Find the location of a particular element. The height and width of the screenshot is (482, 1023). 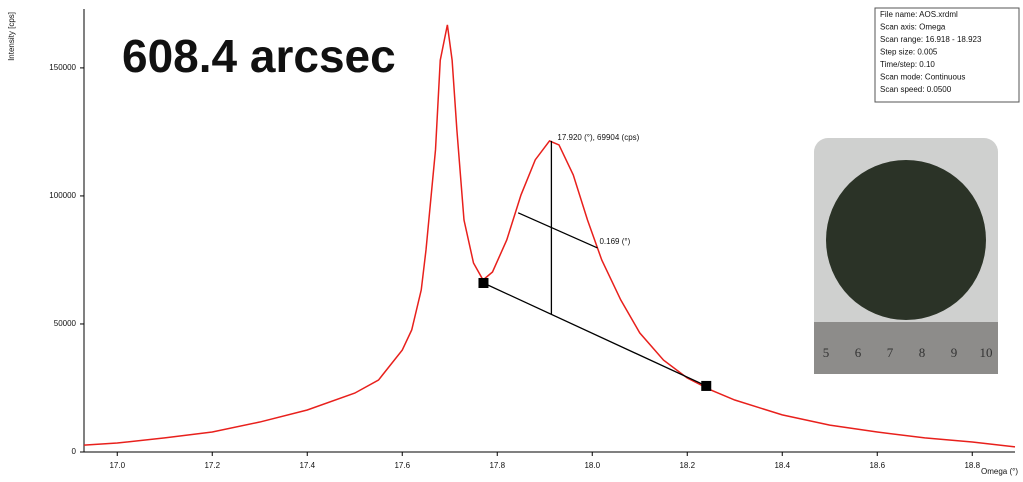

ruler-number: 8 is located at coordinates (922, 352).